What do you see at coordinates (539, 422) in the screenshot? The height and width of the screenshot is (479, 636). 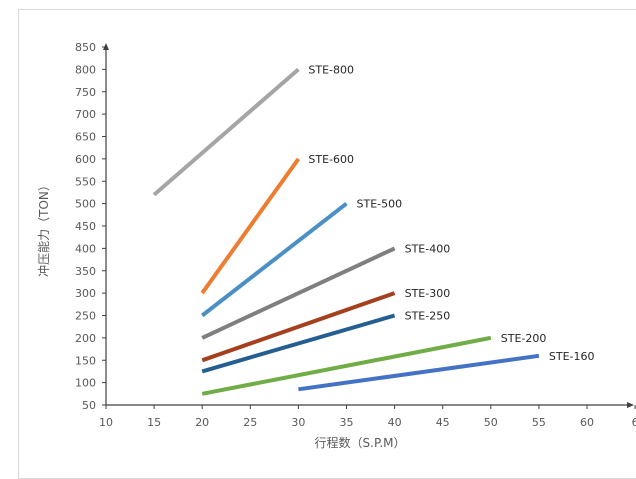 I see `x-tick-label: 55` at bounding box center [539, 422].